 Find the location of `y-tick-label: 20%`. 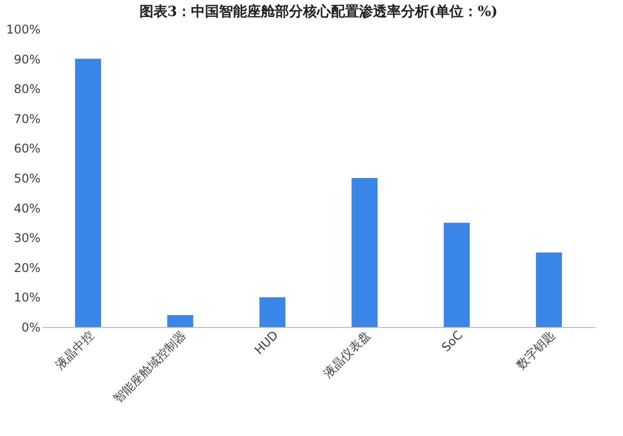

y-tick-label: 20% is located at coordinates (27, 267).